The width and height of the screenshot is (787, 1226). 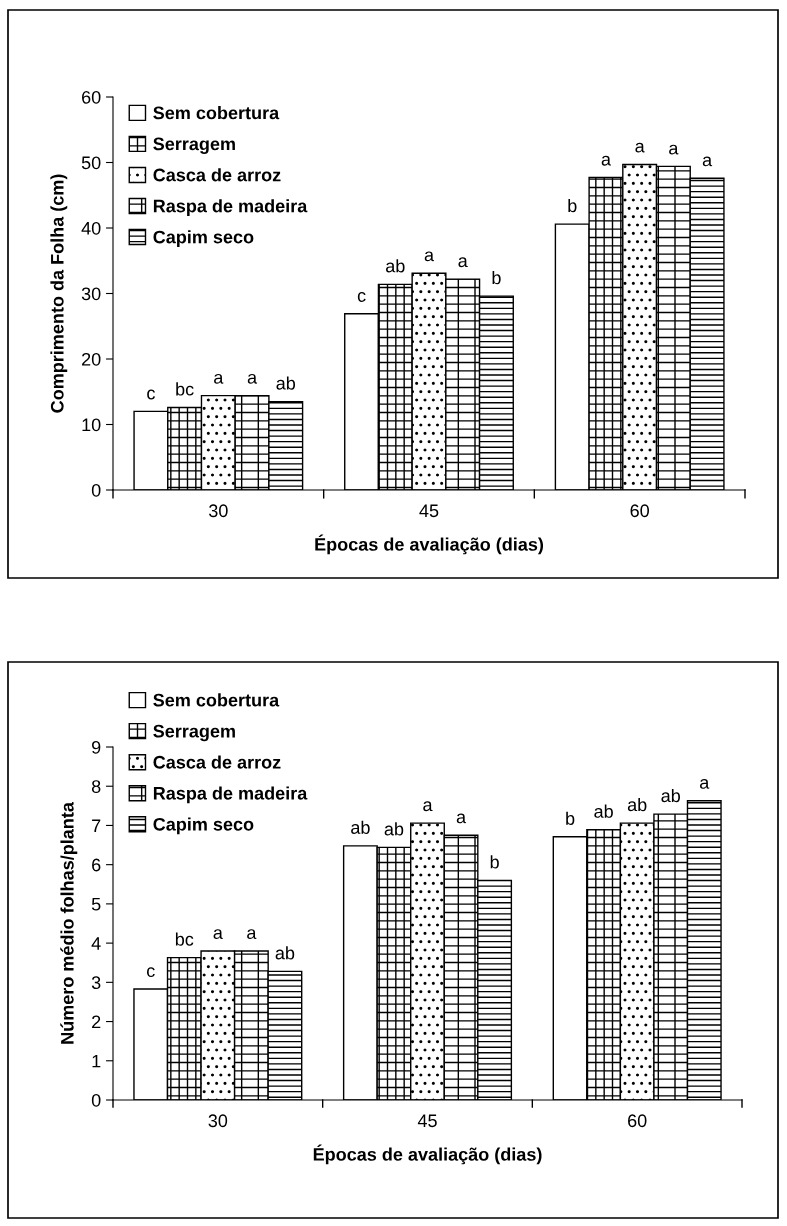 What do you see at coordinates (96, 747) in the screenshot?
I see `y-tick-label: 9` at bounding box center [96, 747].